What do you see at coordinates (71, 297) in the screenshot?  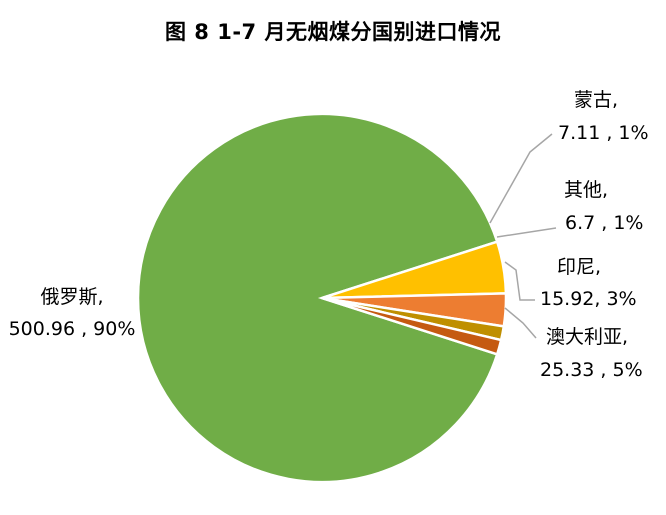 I see `slice-label-name-0: 俄罗斯,` at bounding box center [71, 297].